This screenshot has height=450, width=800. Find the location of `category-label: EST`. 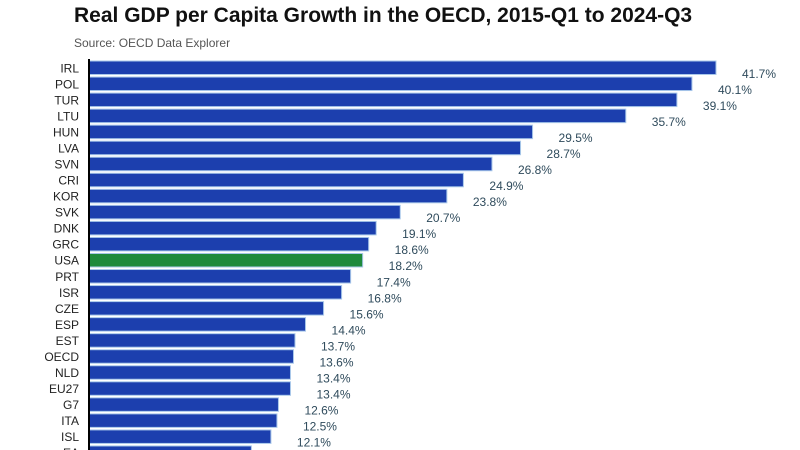

category-label: EST is located at coordinates (68, 341).